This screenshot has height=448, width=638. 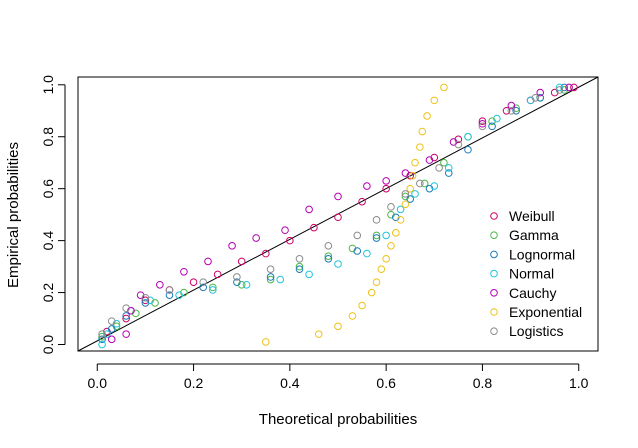 What do you see at coordinates (338, 377) in the screenshot?
I see `x-axis: 0.0 0.2 0.4 0.6 0.8 1.0` at bounding box center [338, 377].